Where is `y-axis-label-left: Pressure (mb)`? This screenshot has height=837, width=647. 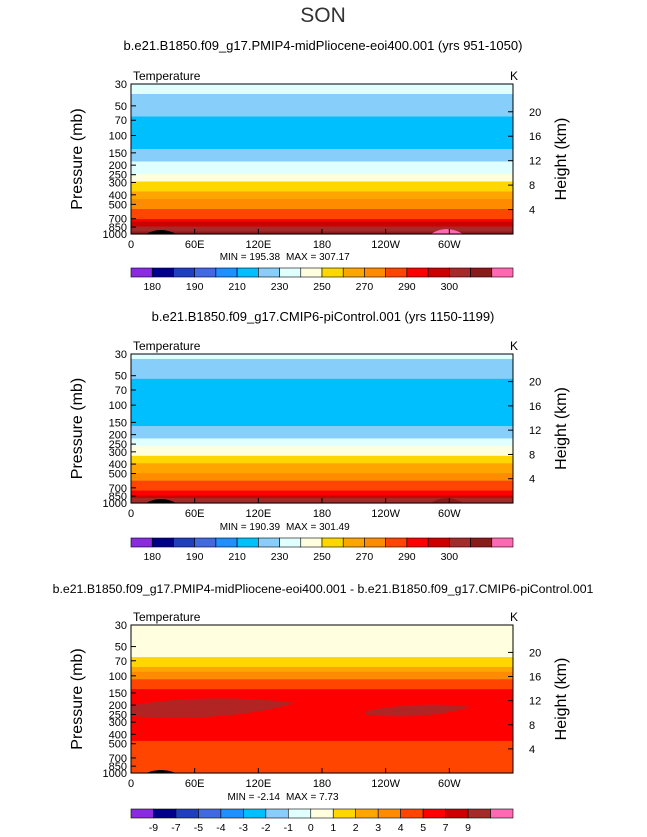
y-axis-label-left: Pressure (mb) is located at coordinates (77, 158).